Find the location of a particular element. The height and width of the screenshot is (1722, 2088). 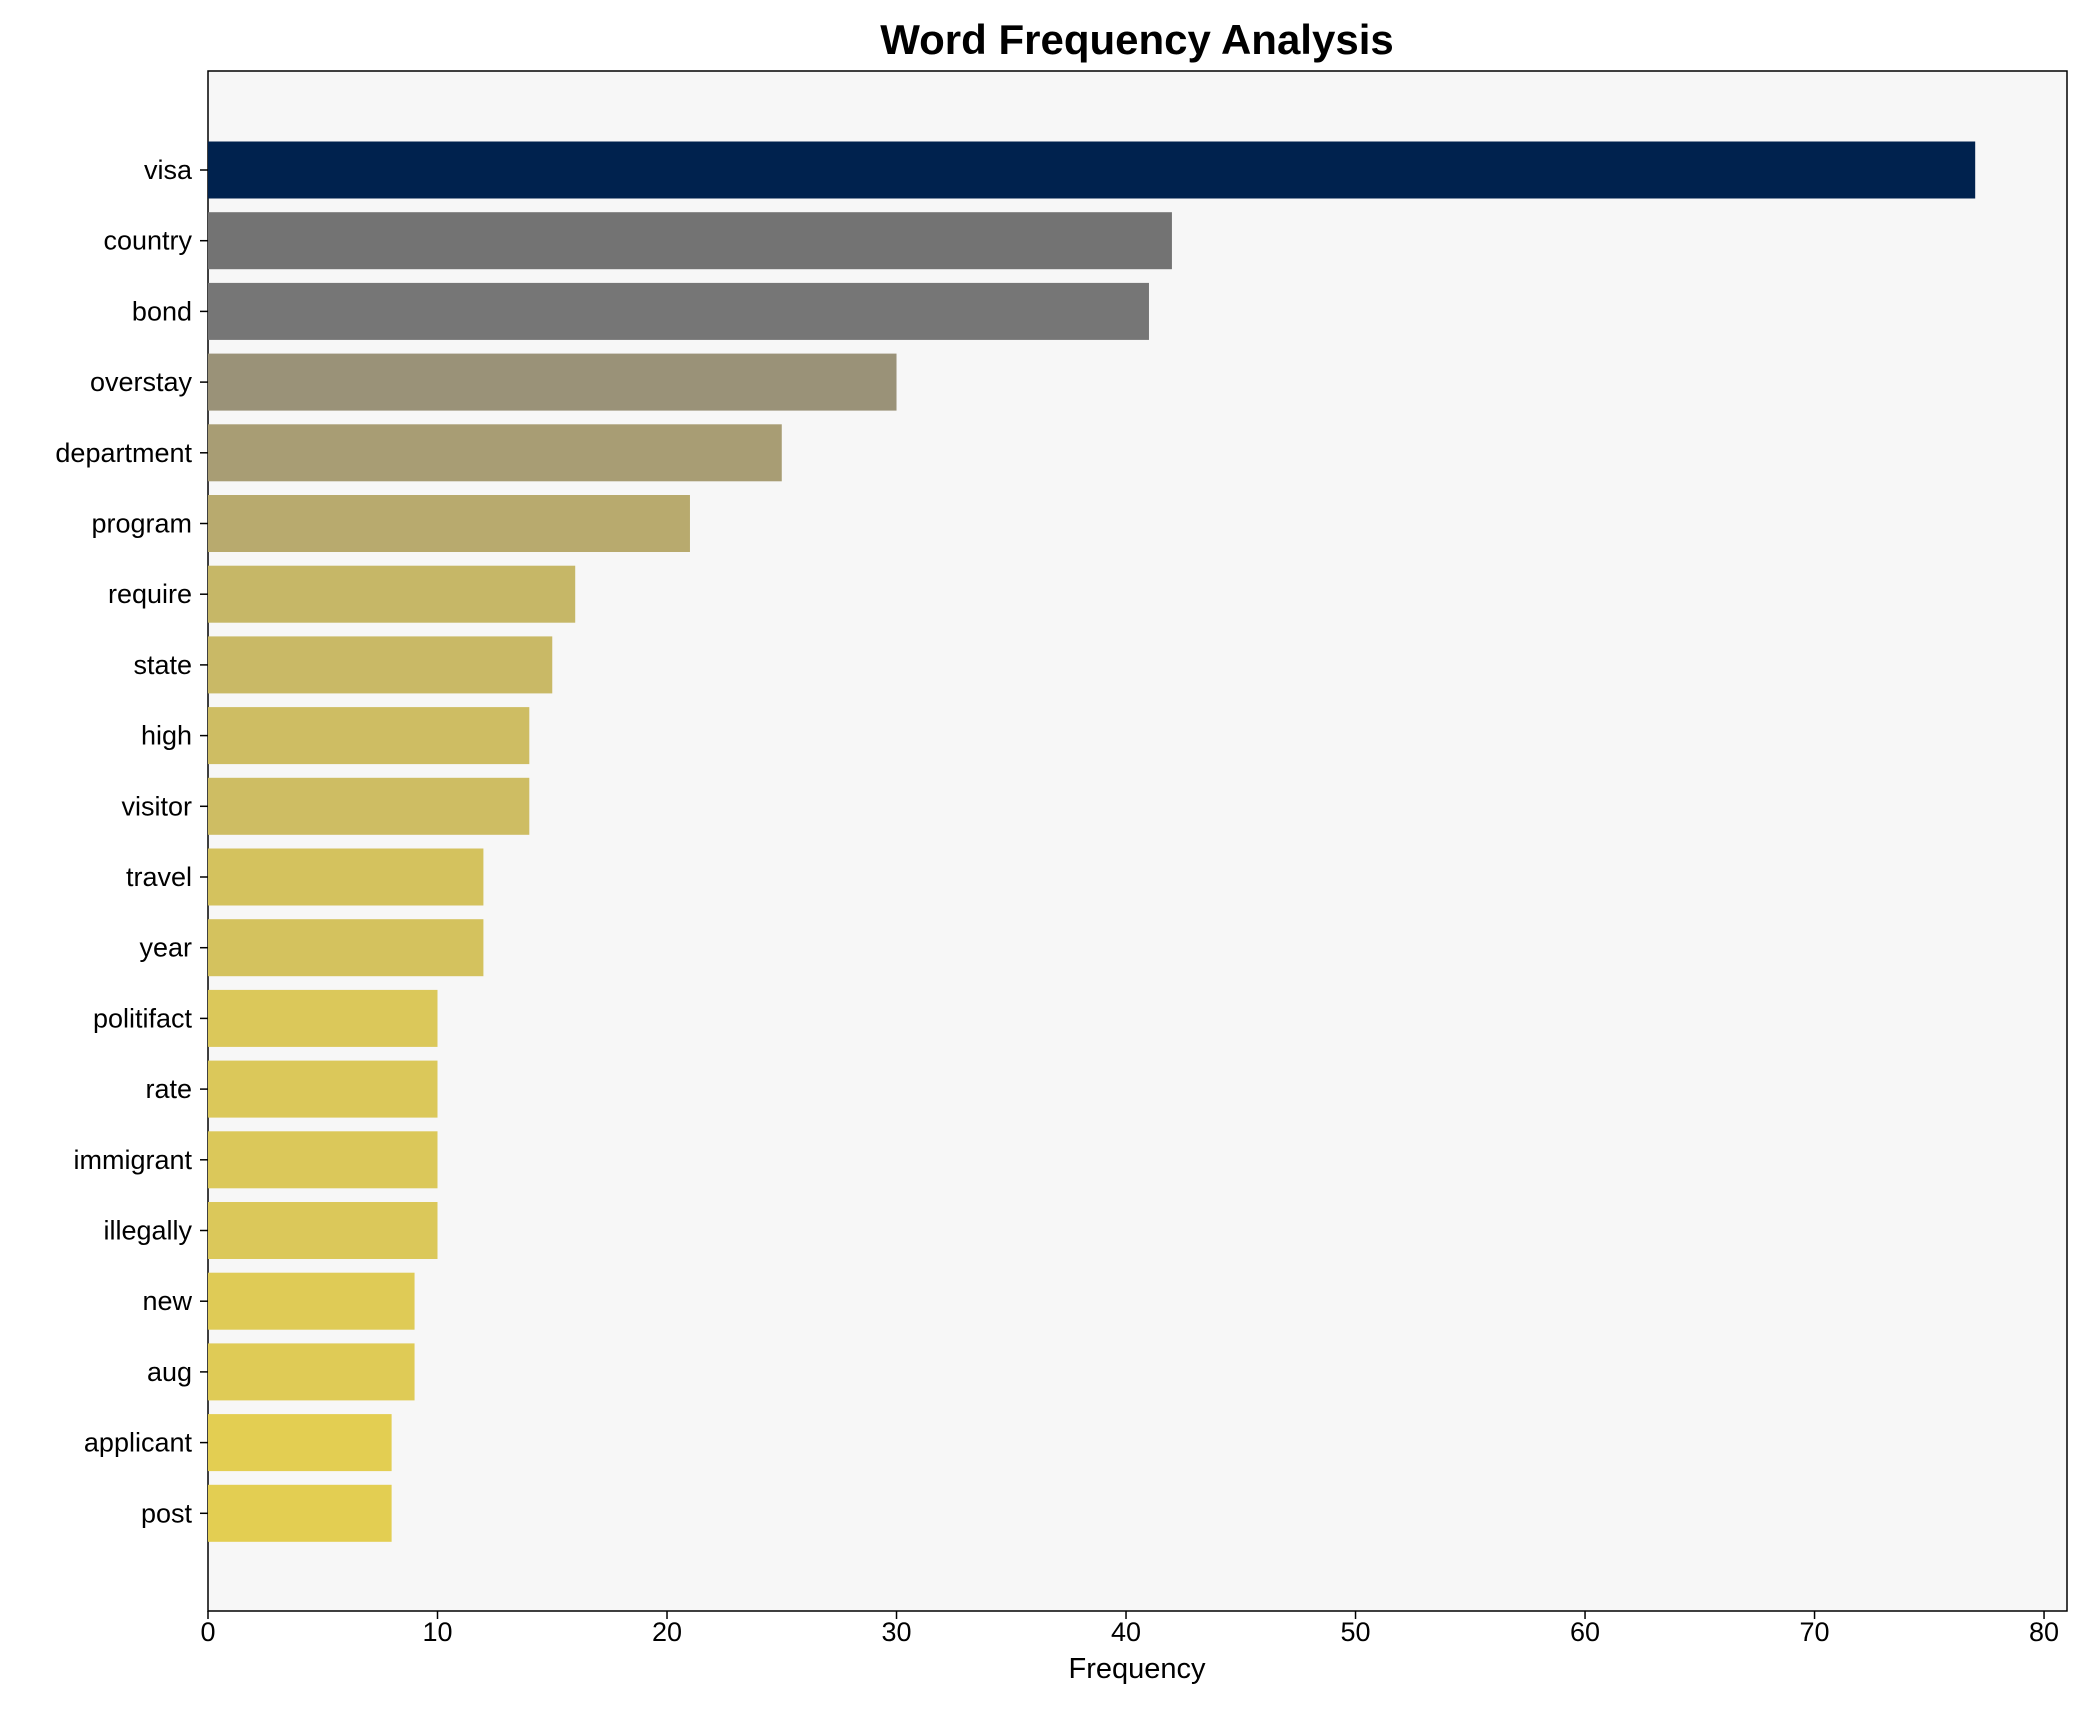

bar-year is located at coordinates (346, 948).